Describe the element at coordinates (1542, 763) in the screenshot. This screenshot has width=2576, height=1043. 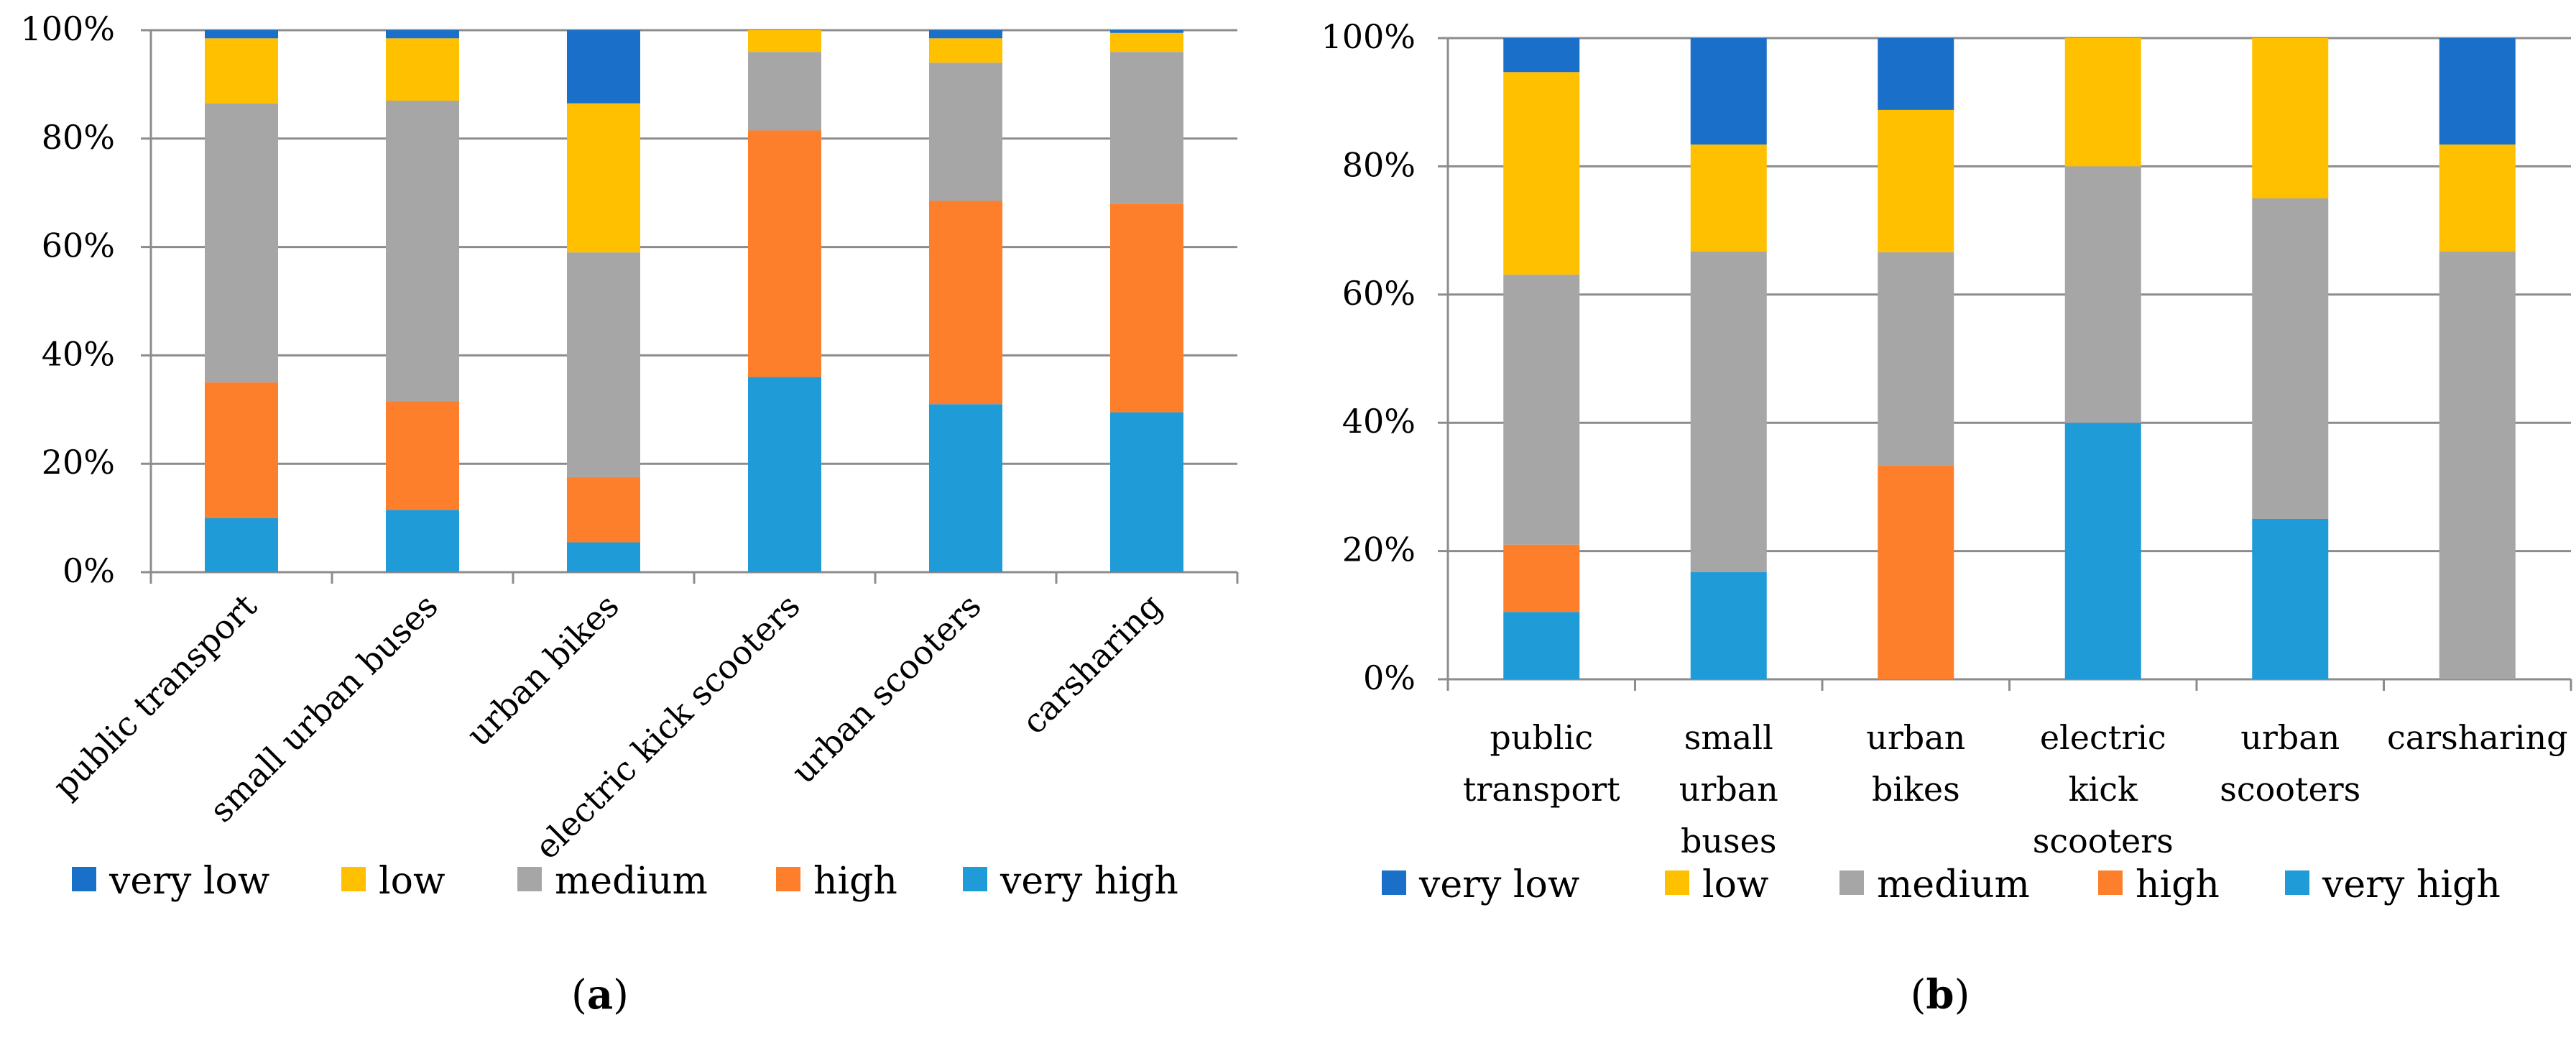
I see `panel-b-x-tick-label: public transport` at that location.